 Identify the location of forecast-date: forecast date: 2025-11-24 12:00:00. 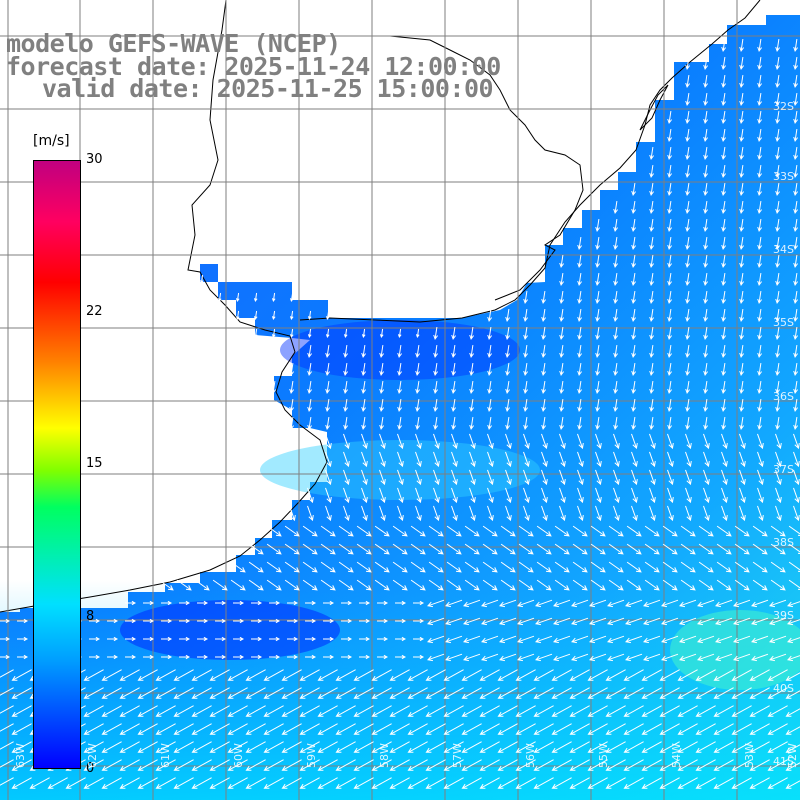
(253, 66).